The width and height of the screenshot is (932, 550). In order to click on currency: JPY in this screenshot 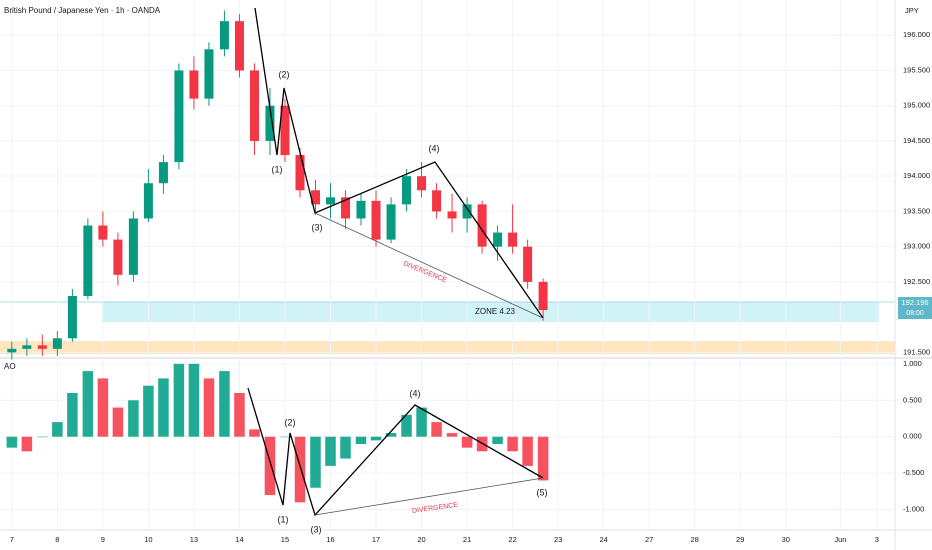, I will do `click(912, 10)`.